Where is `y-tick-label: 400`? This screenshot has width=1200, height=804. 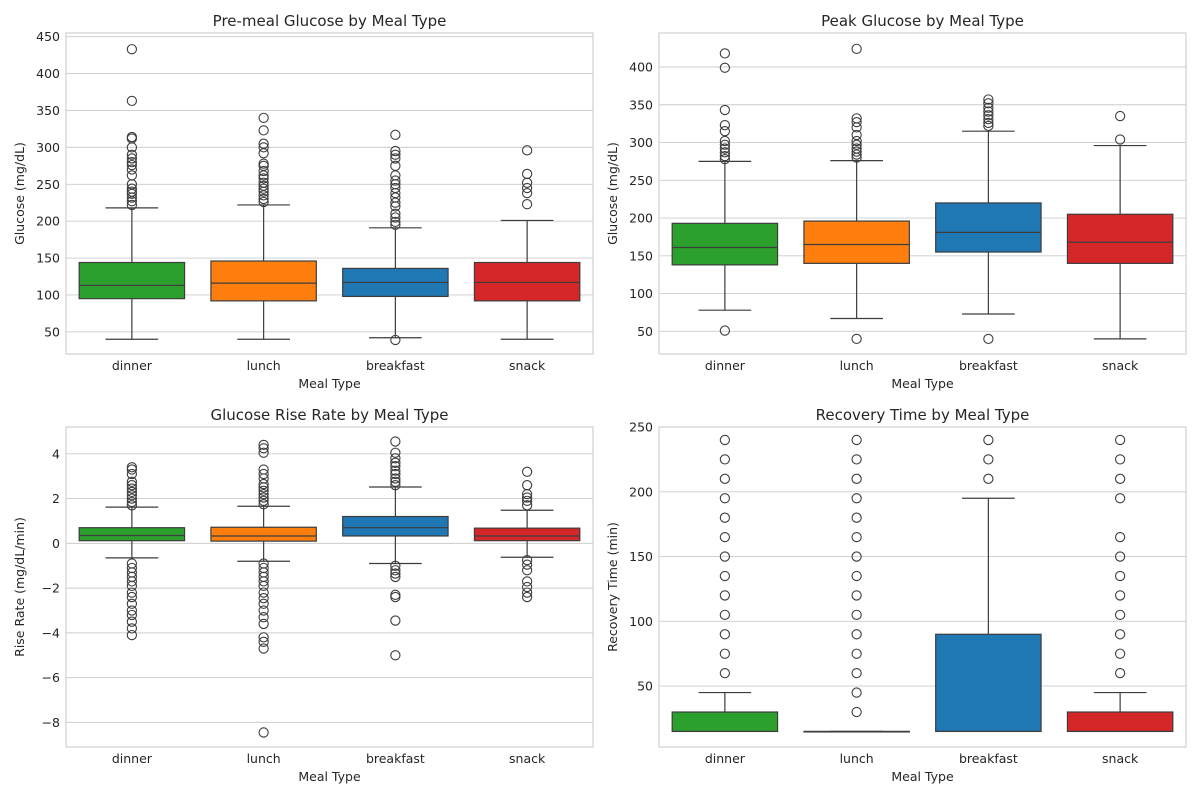 y-tick-label: 400 is located at coordinates (641, 66).